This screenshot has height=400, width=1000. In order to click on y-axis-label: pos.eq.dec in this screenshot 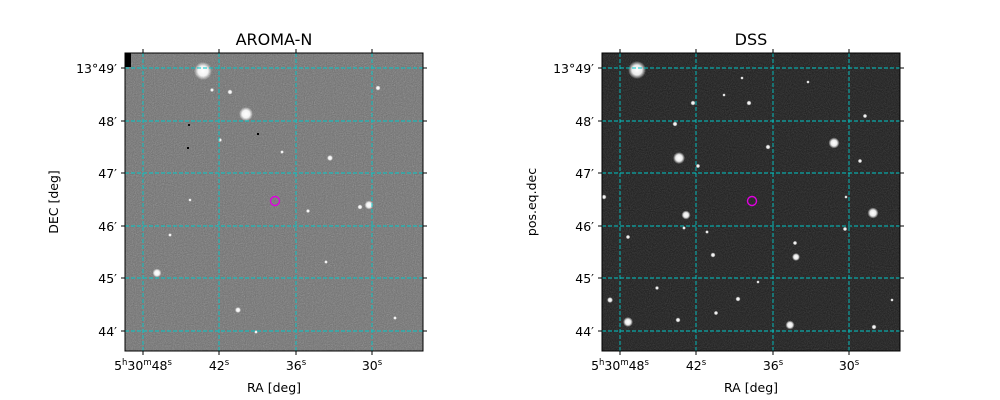, I will do `click(531, 202)`.